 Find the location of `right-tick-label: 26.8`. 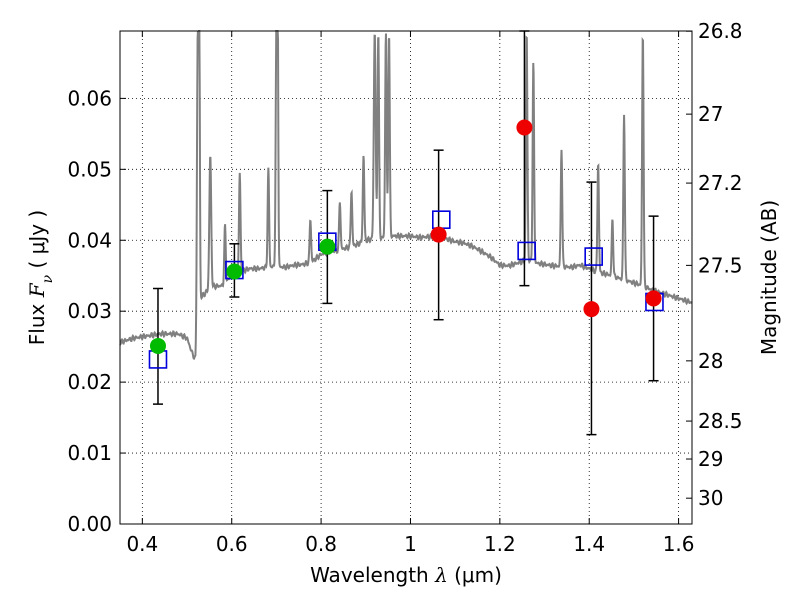

right-tick-label: 26.8 is located at coordinates (720, 31).